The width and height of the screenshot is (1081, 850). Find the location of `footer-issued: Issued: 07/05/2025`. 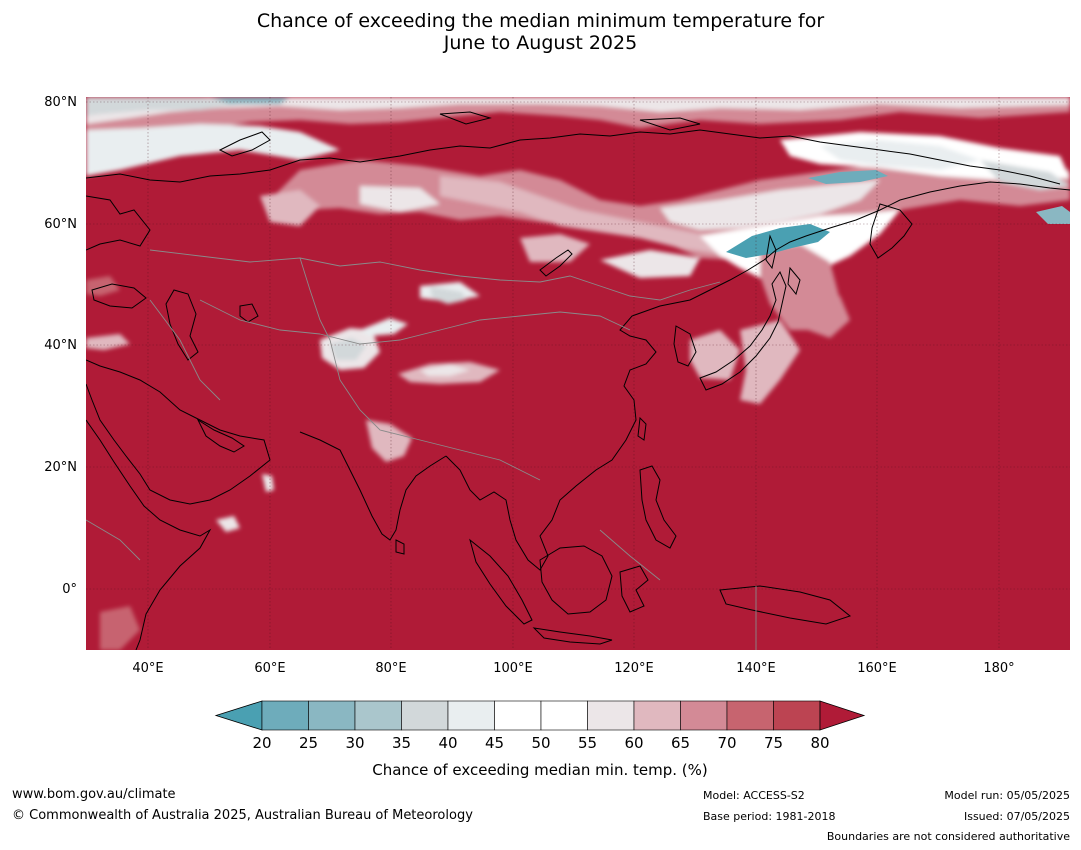

footer-issued: Issued: 07/05/2025 is located at coordinates (1016, 816).